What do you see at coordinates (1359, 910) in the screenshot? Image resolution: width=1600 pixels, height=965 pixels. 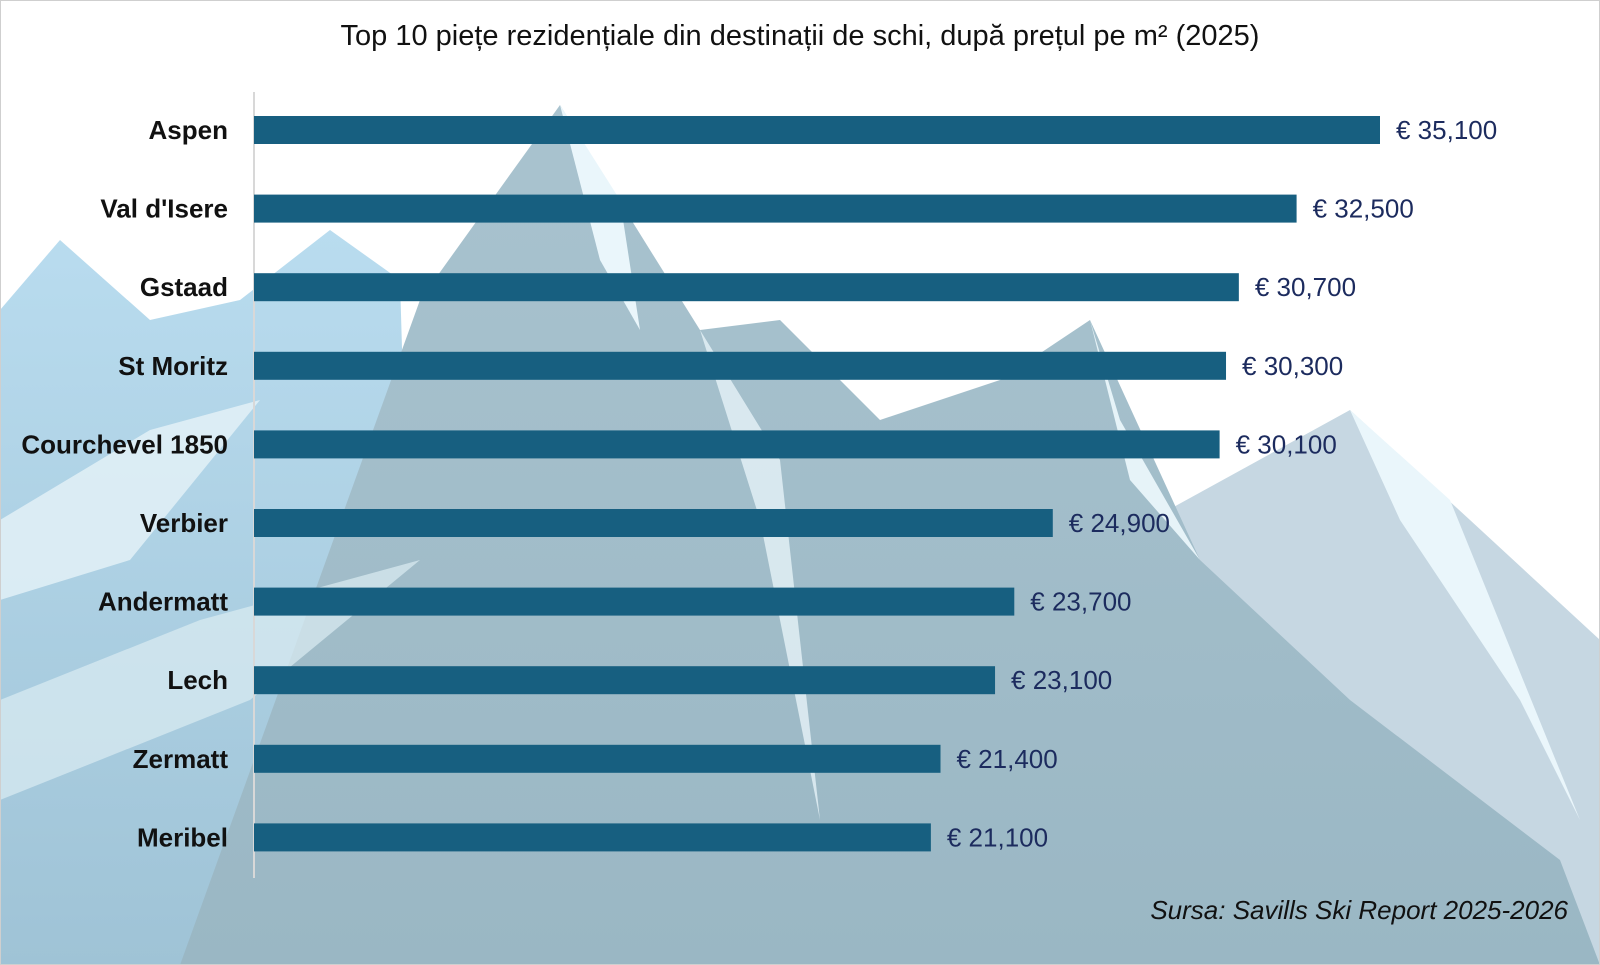 I see `source-note: Sursa: Savills Ski Report 2025-2026` at bounding box center [1359, 910].